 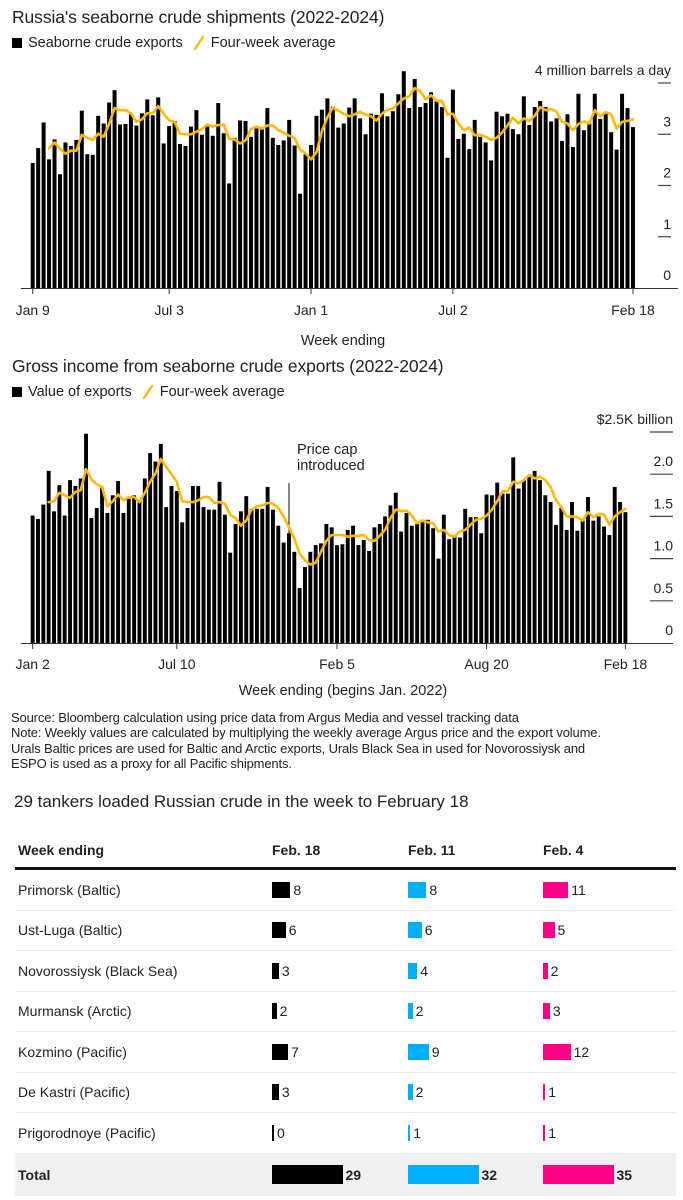 I want to click on chart2-legend: Value of exports Four-week average, so click(x=148, y=392).